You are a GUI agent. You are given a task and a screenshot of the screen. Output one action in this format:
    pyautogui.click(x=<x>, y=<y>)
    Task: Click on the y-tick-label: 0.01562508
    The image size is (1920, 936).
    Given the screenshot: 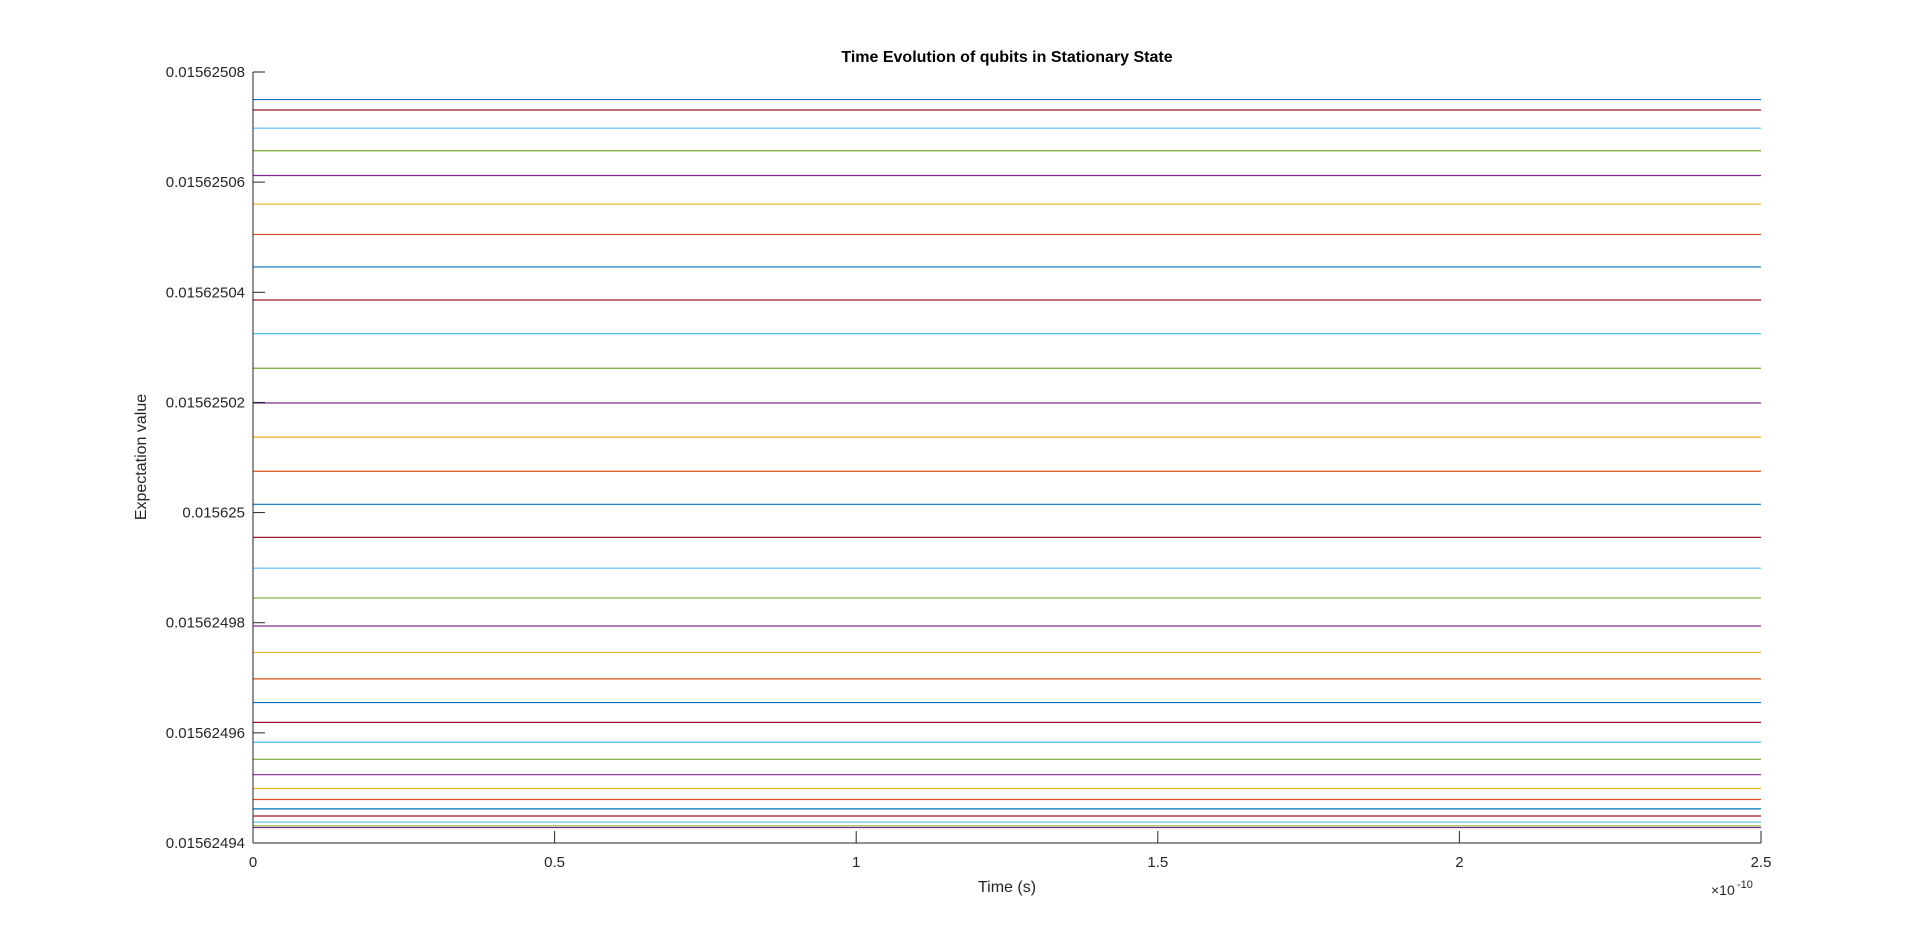 What is the action you would take?
    pyautogui.click(x=205, y=72)
    